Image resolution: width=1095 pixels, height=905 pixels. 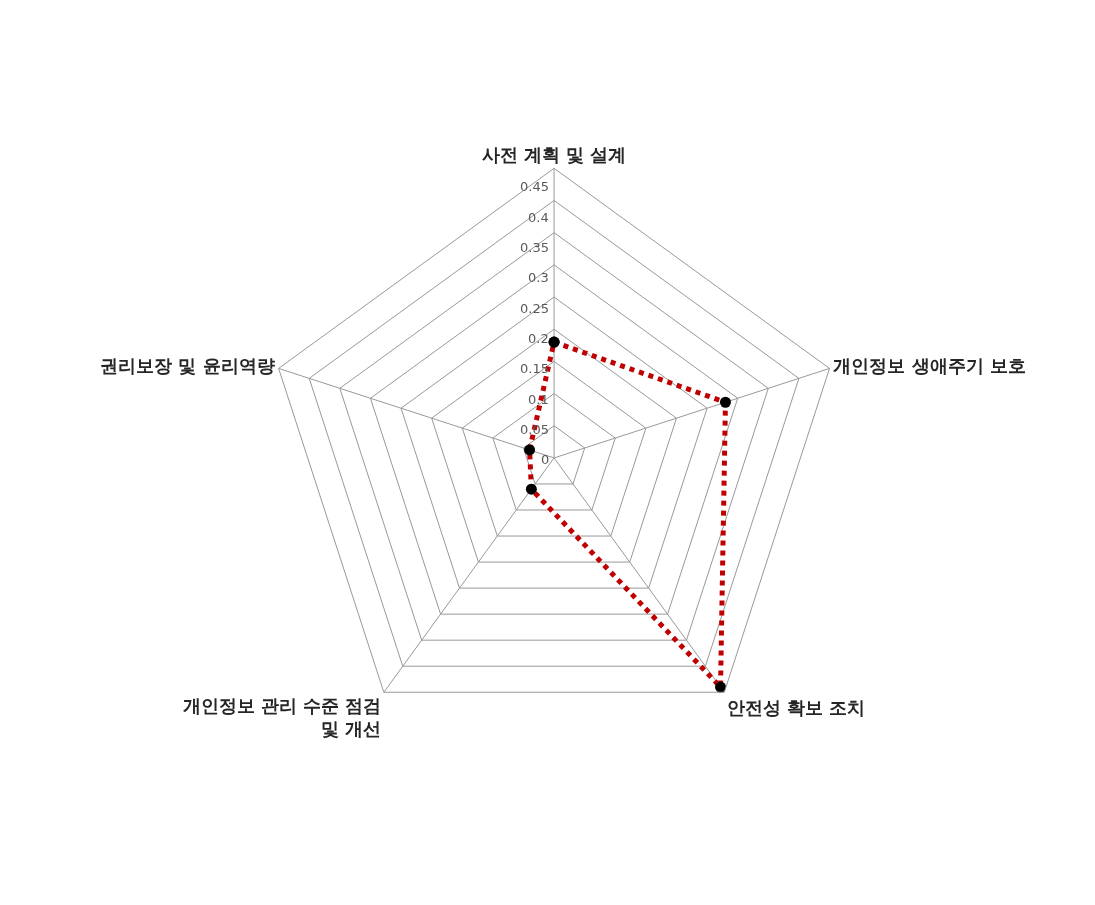 I want to click on y-tick-label: 0.15, so click(x=534, y=368).